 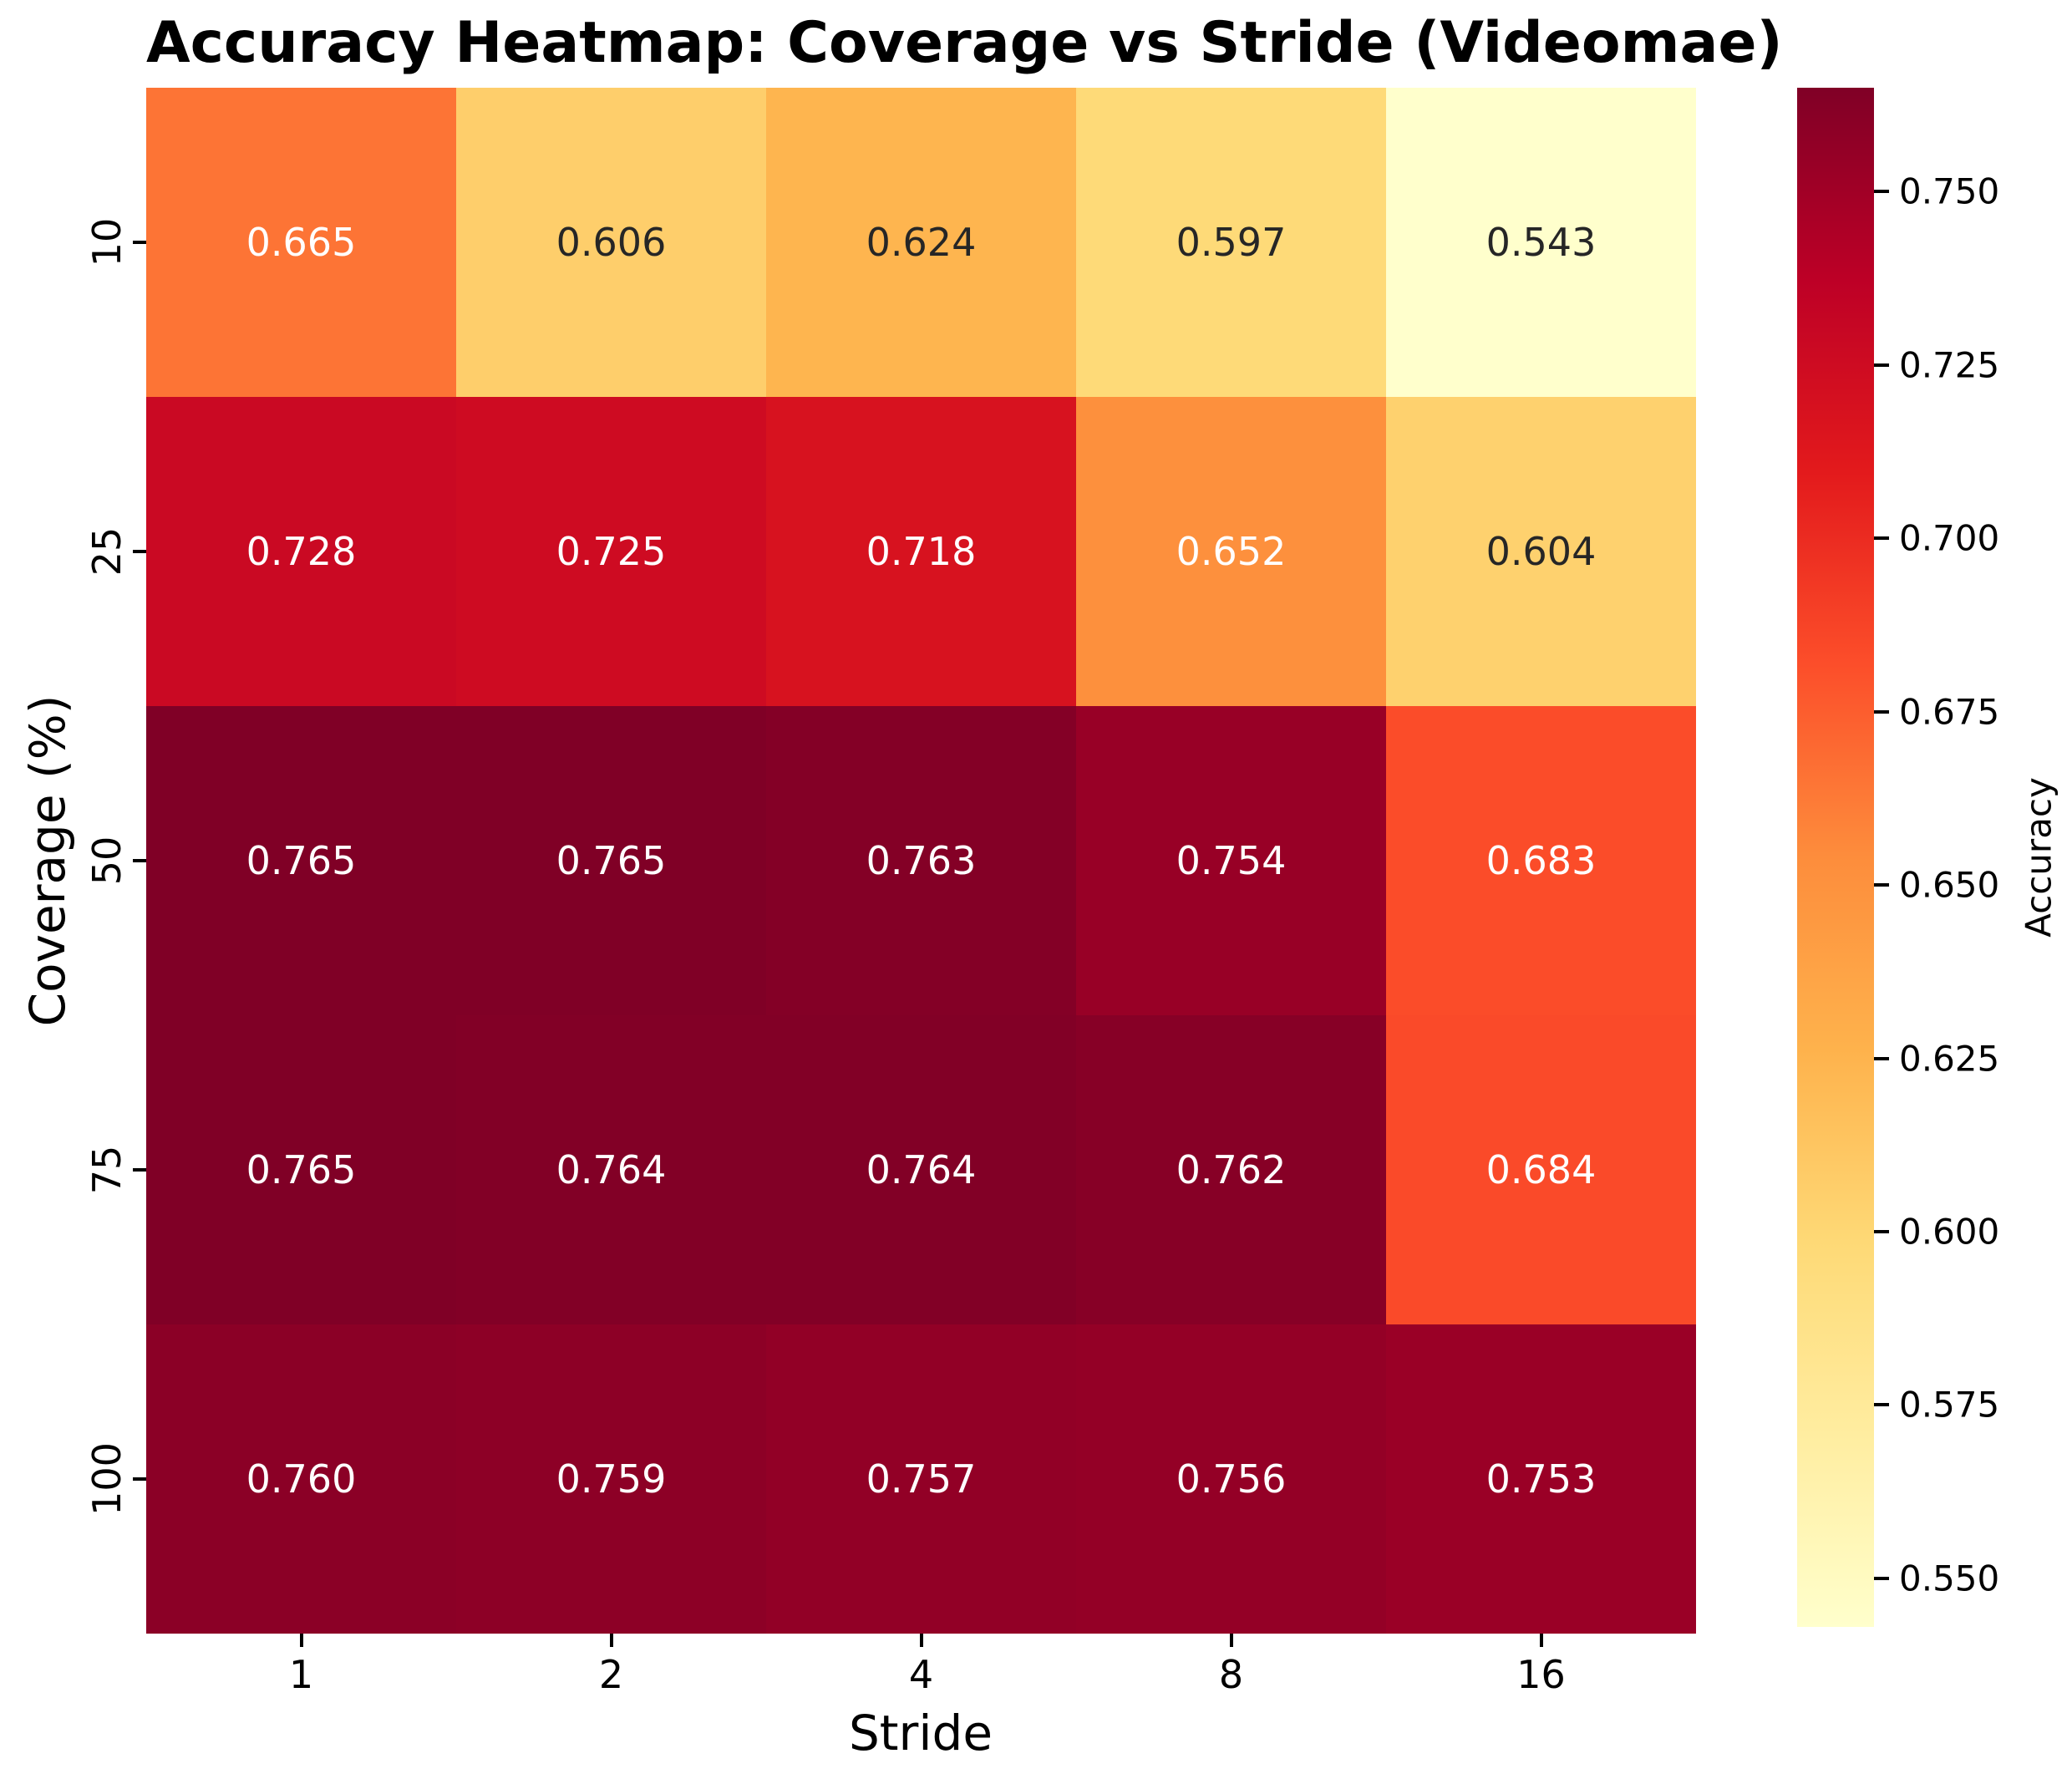 What do you see at coordinates (1949, 1405) in the screenshot?
I see `colorbar-tick-label: 0.575` at bounding box center [1949, 1405].